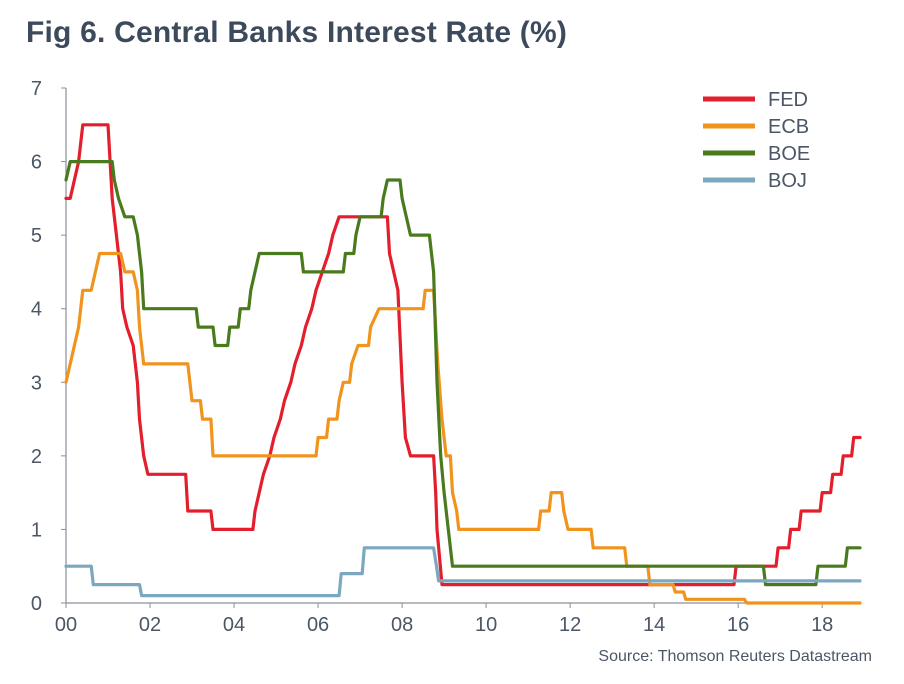  What do you see at coordinates (654, 625) in the screenshot?
I see `x-tick-label: 14` at bounding box center [654, 625].